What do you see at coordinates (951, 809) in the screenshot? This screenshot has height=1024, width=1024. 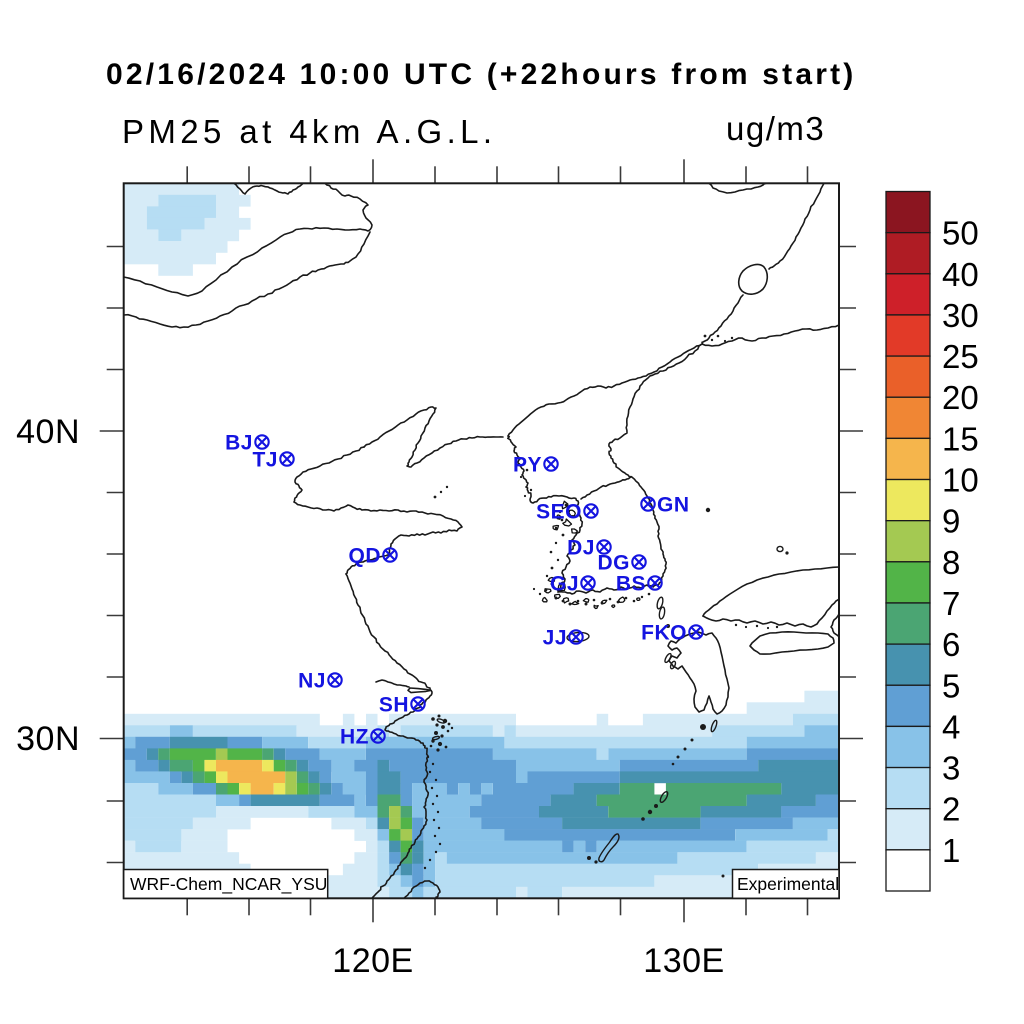 I see `svg-text: 2` at bounding box center [951, 809].